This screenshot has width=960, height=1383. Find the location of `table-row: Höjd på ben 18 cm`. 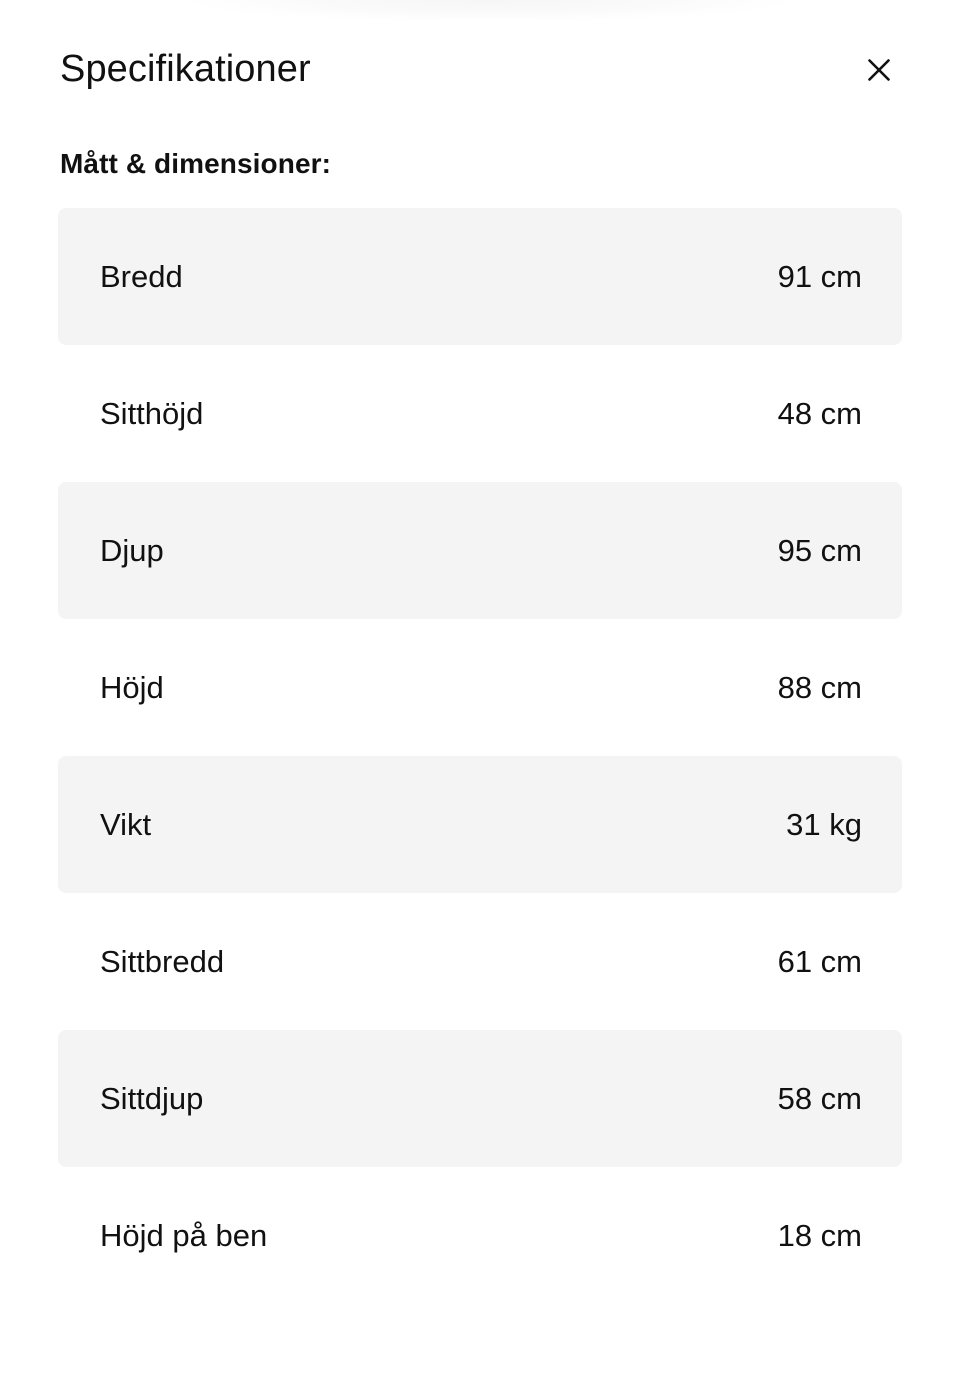

table-row: Höjd på ben 18 cm is located at coordinates (480, 1235).